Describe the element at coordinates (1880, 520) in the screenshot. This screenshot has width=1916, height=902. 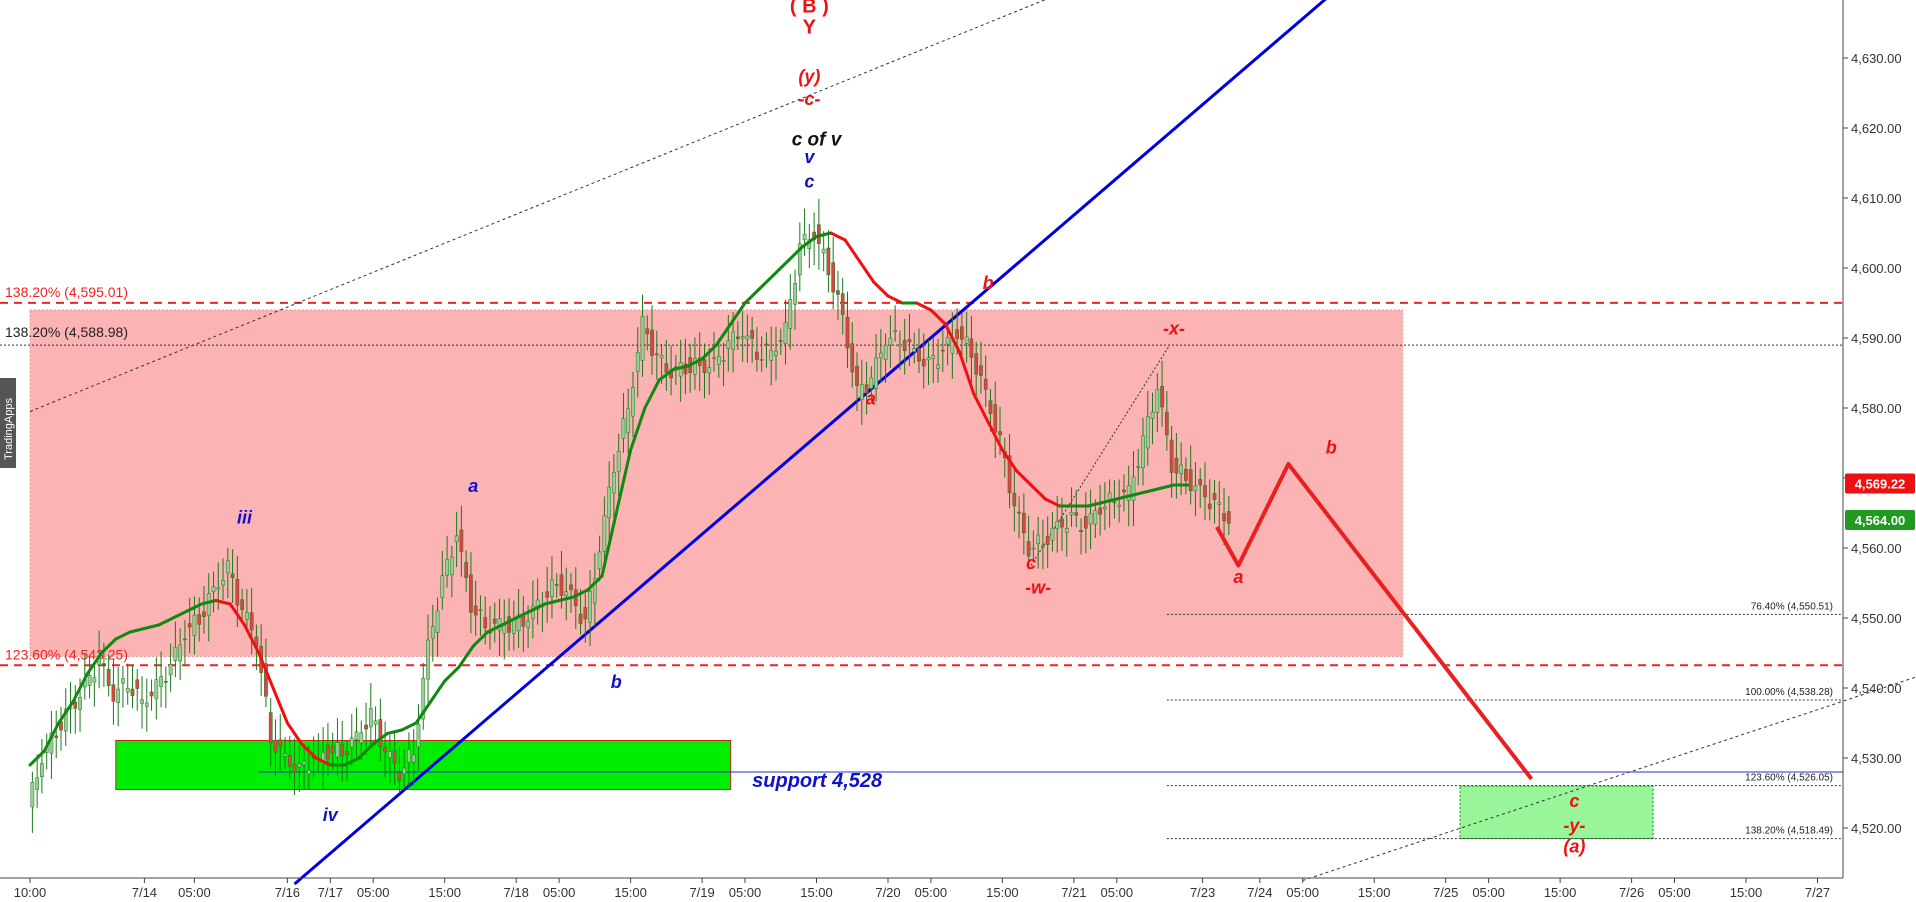
I see `ma-badge-bg` at that location.